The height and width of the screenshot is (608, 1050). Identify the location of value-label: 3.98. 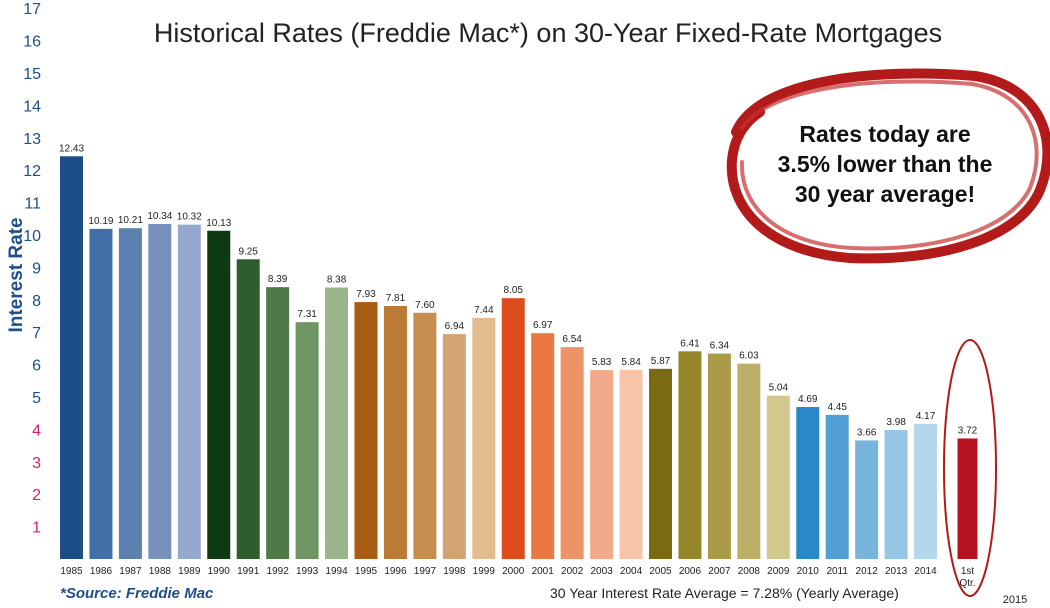
(896, 422).